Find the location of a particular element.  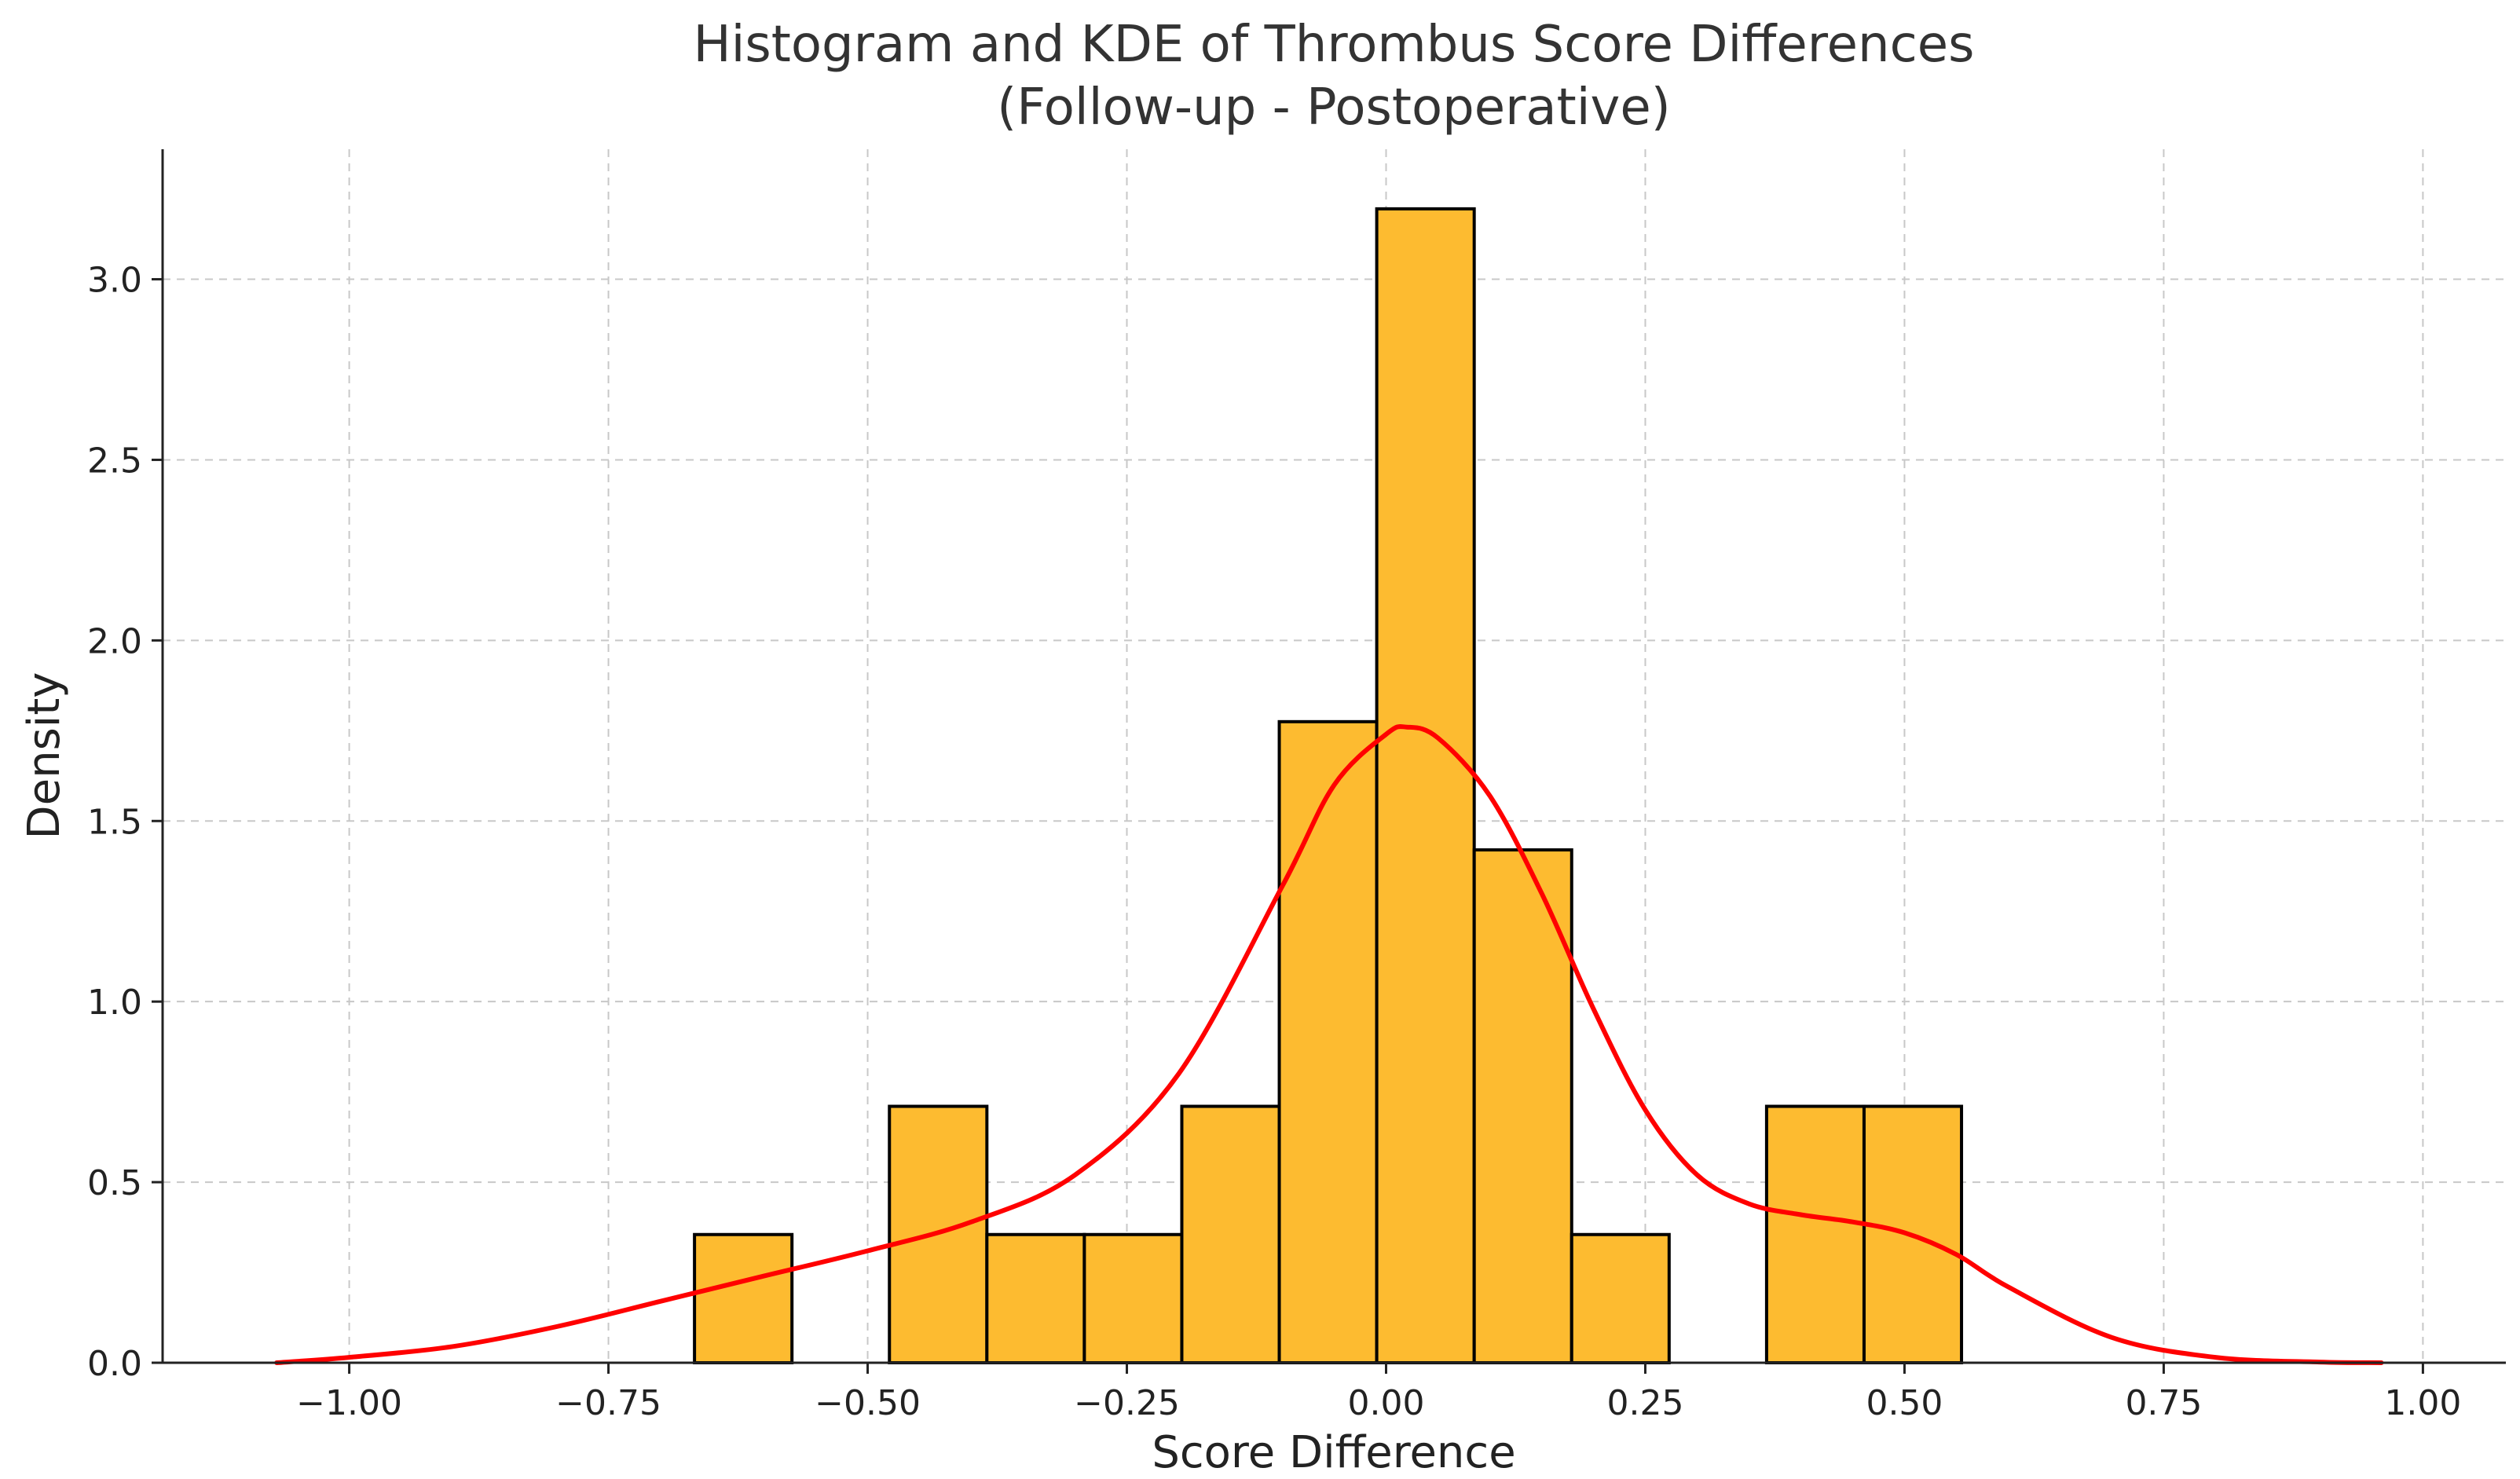

chart-title-line-2: (Follow-up - Postoperative) is located at coordinates (1333, 108).